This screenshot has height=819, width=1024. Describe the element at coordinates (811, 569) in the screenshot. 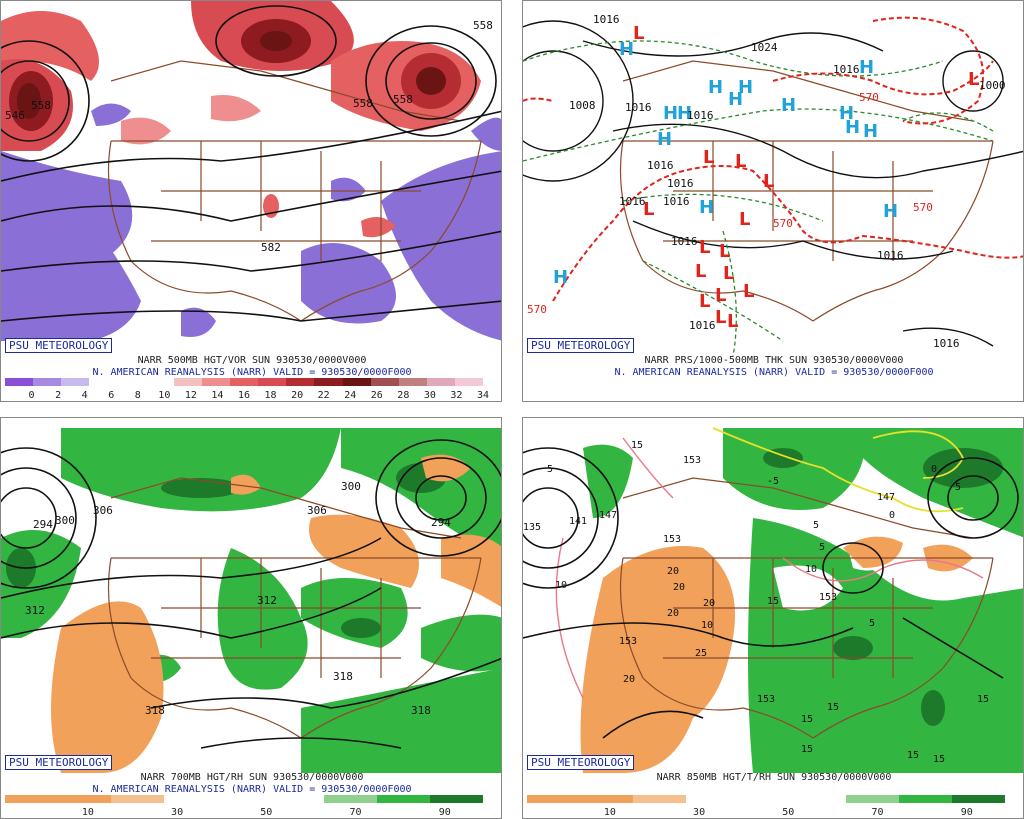

I see `value-box: 10` at that location.